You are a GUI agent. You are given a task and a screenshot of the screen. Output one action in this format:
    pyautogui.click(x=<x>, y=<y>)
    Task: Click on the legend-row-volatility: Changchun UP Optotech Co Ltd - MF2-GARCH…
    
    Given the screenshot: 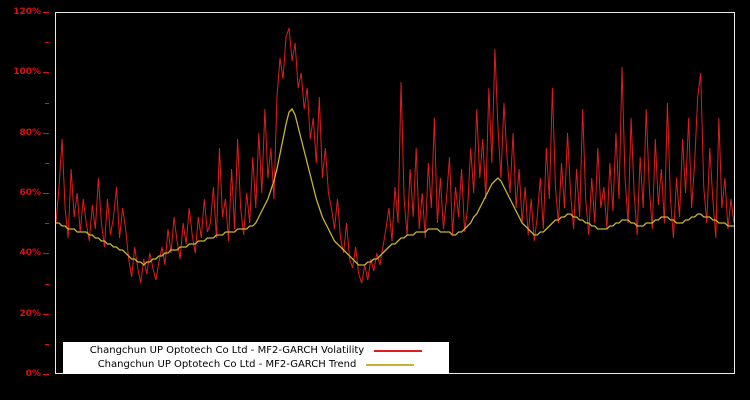 What is the action you would take?
    pyautogui.click(x=256, y=351)
    